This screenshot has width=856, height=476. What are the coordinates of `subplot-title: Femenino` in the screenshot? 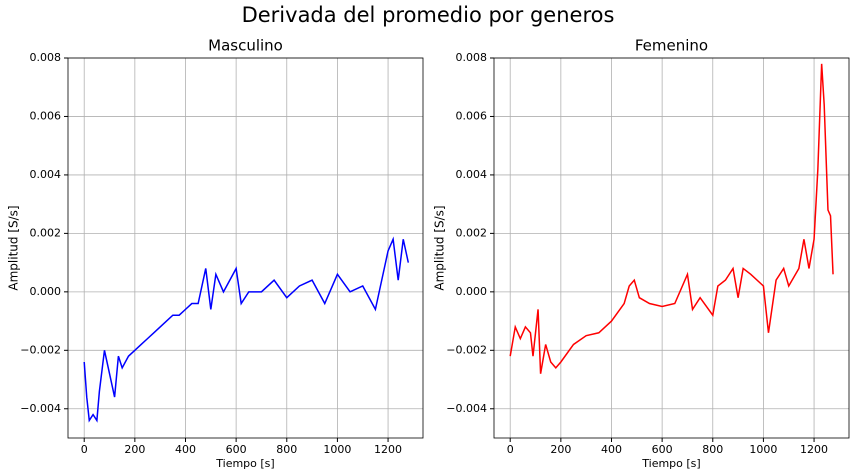 It's located at (671, 46).